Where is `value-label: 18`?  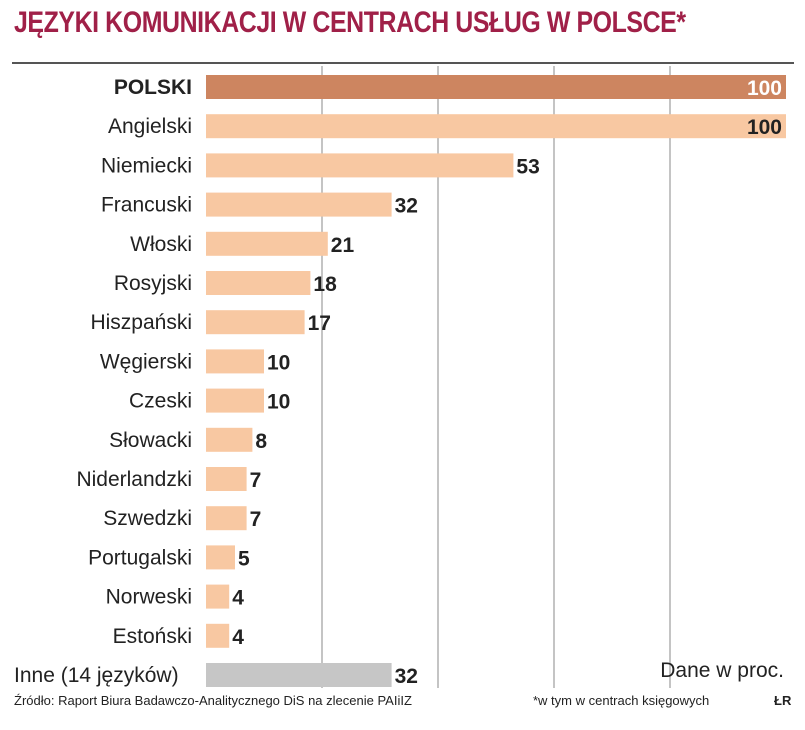
value-label: 18 is located at coordinates (325, 284).